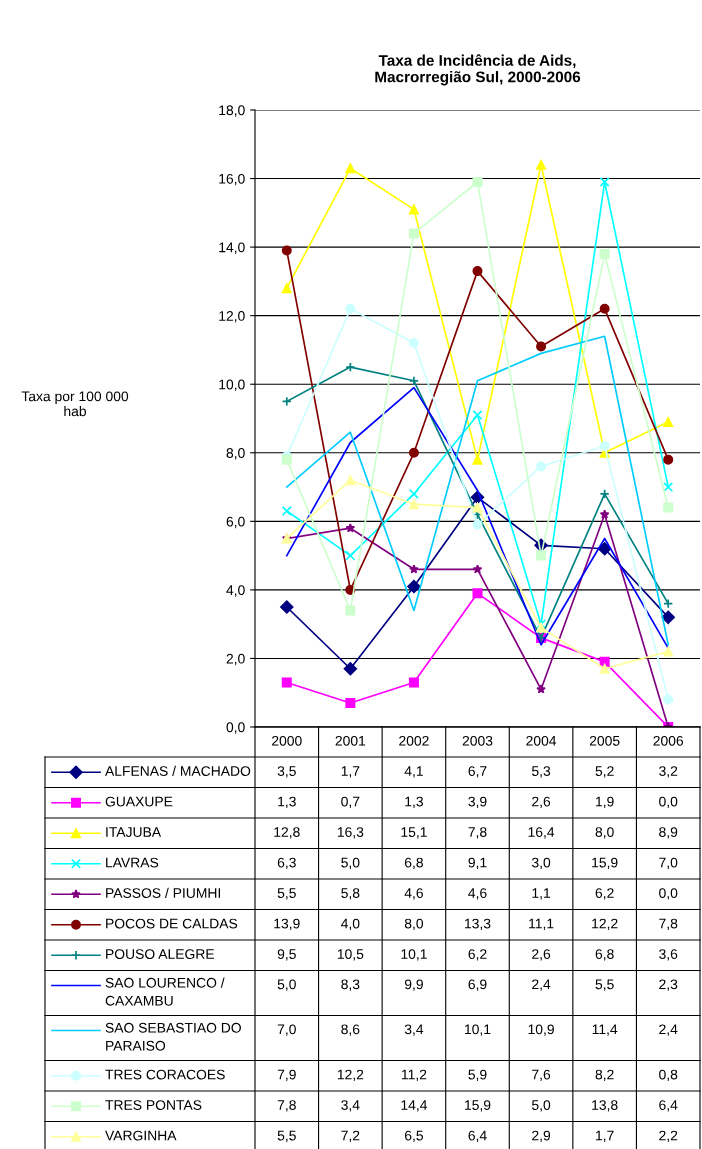  I want to click on data-label: 12,8, so click(287, 833).